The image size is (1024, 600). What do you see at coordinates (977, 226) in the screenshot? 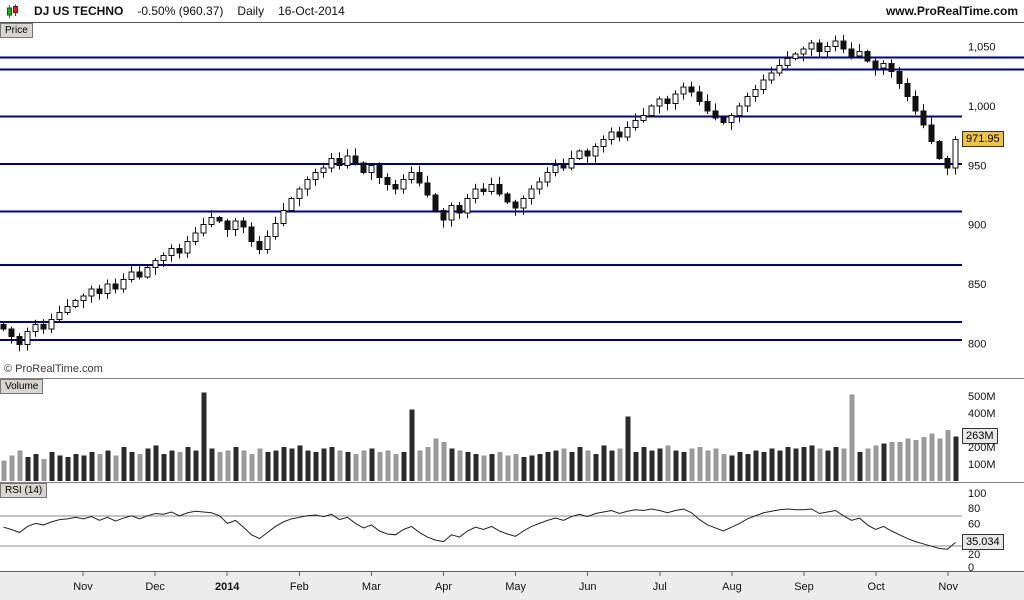
I see `svg-text: 900` at bounding box center [977, 226].